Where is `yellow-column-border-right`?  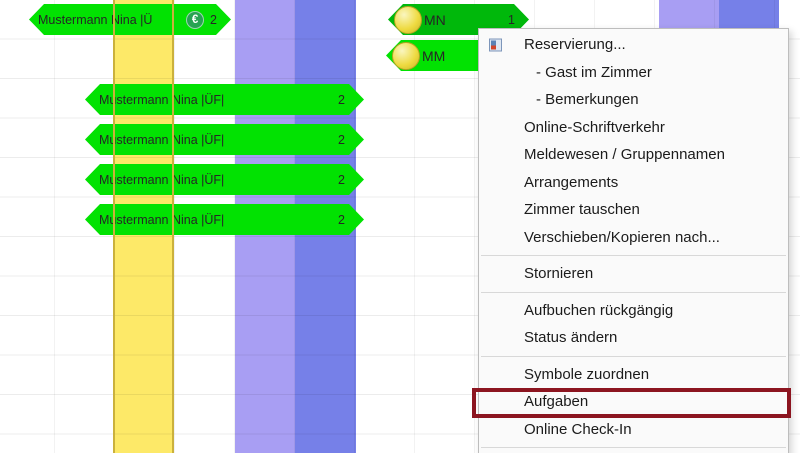 yellow-column-border-right is located at coordinates (173, 226).